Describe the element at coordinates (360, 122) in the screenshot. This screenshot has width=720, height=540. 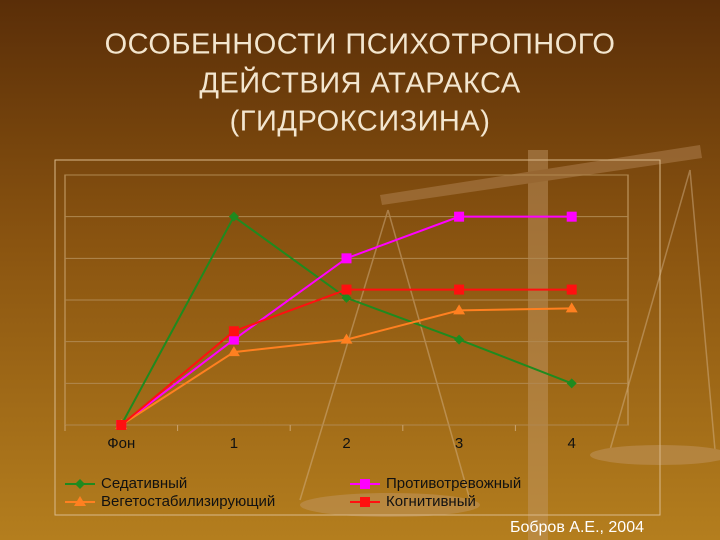
I see `title-line: (ГИДРОКСИЗИНА)` at that location.